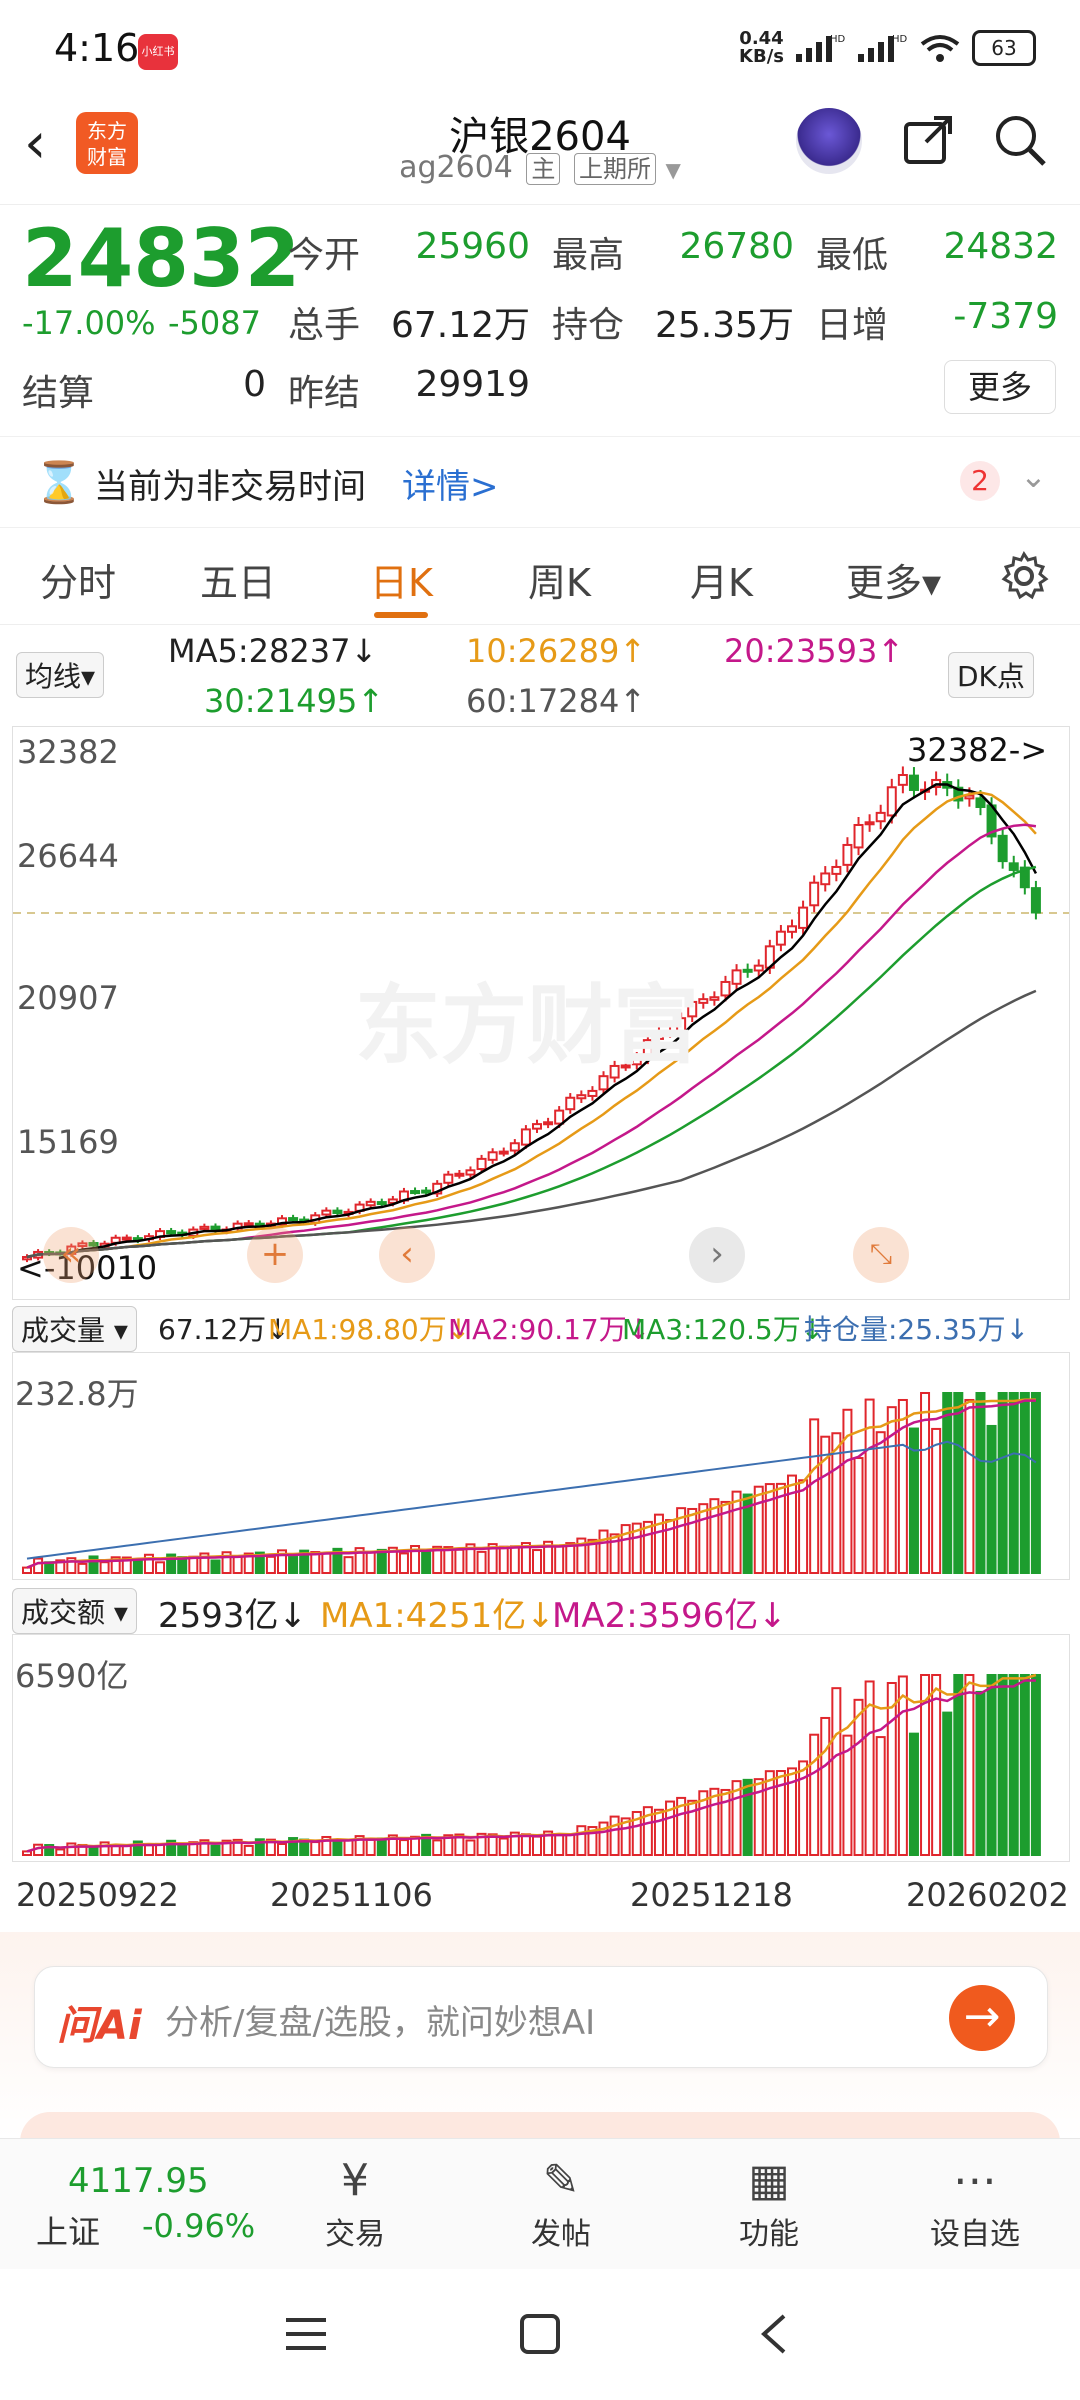 The image size is (1080, 2400). Describe the element at coordinates (527, 1026) in the screenshot. I see `watermark-logo: 东方财富` at that location.